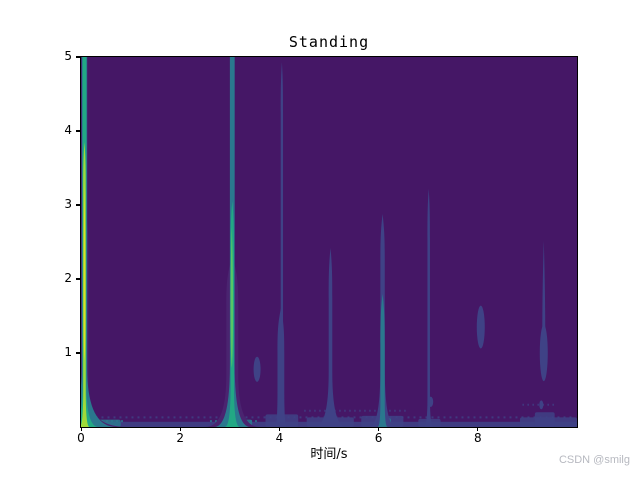 This screenshot has height=480, width=640. What do you see at coordinates (544, 419) in the screenshot?
I see `noise-band-patch` at bounding box center [544, 419].